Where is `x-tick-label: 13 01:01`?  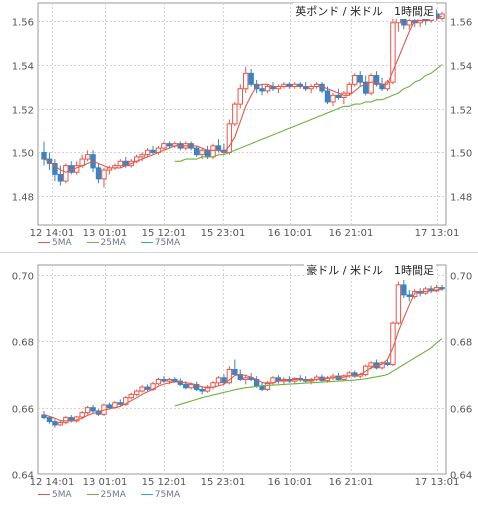 x-tick-label: 13 01:01 is located at coordinates (105, 233).